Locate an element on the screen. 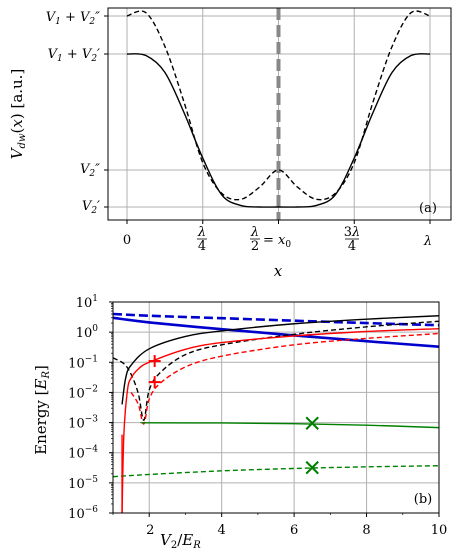 The height and width of the screenshot is (554, 457). panel-b-black-dashed-line is located at coordinates (276, 370).